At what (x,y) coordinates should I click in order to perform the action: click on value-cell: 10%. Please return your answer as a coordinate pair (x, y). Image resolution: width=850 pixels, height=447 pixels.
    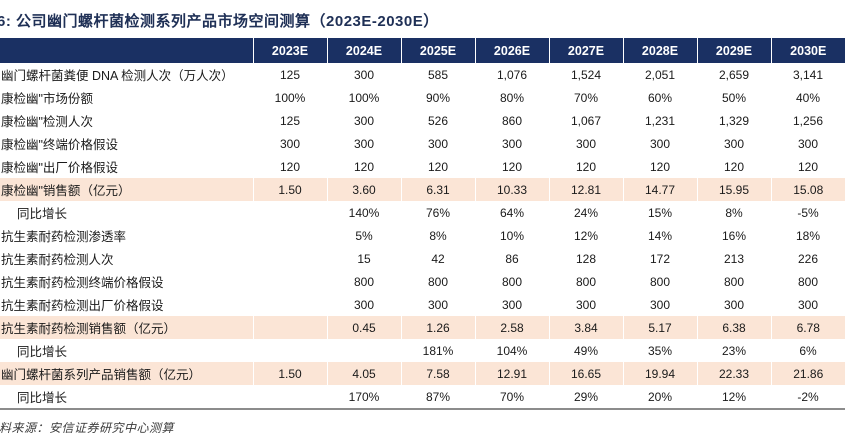
    Looking at the image, I should click on (512, 235).